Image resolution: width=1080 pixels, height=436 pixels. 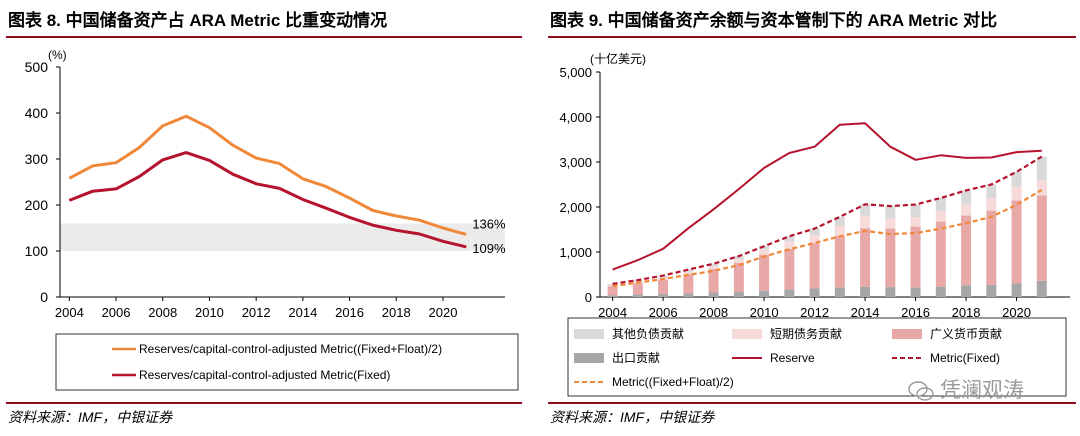 I want to click on y-tick-label: 3,000, so click(x=575, y=162).